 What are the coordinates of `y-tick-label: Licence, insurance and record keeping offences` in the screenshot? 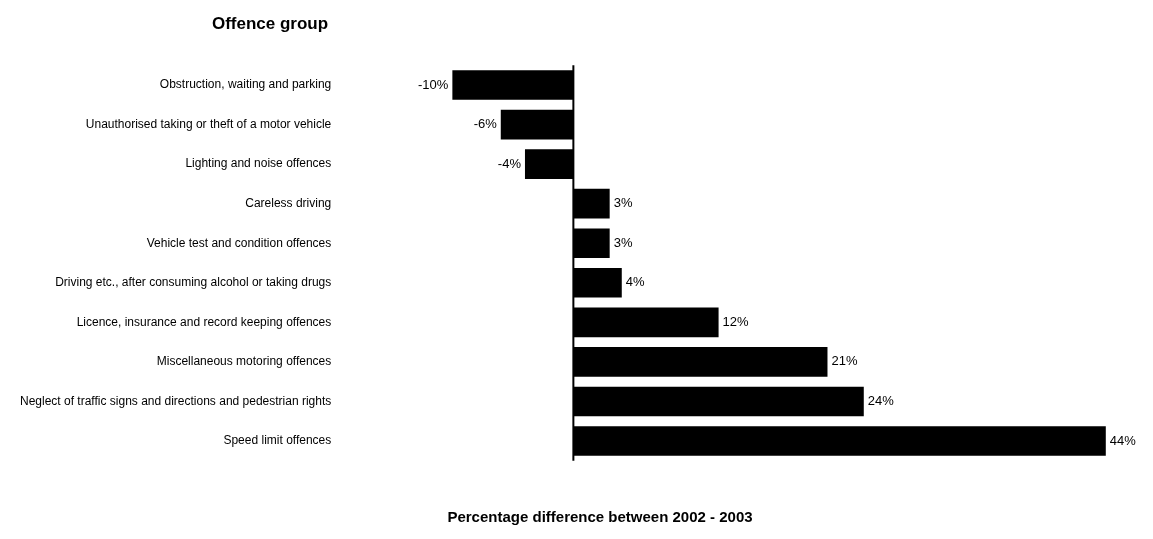 It's located at (204, 321).